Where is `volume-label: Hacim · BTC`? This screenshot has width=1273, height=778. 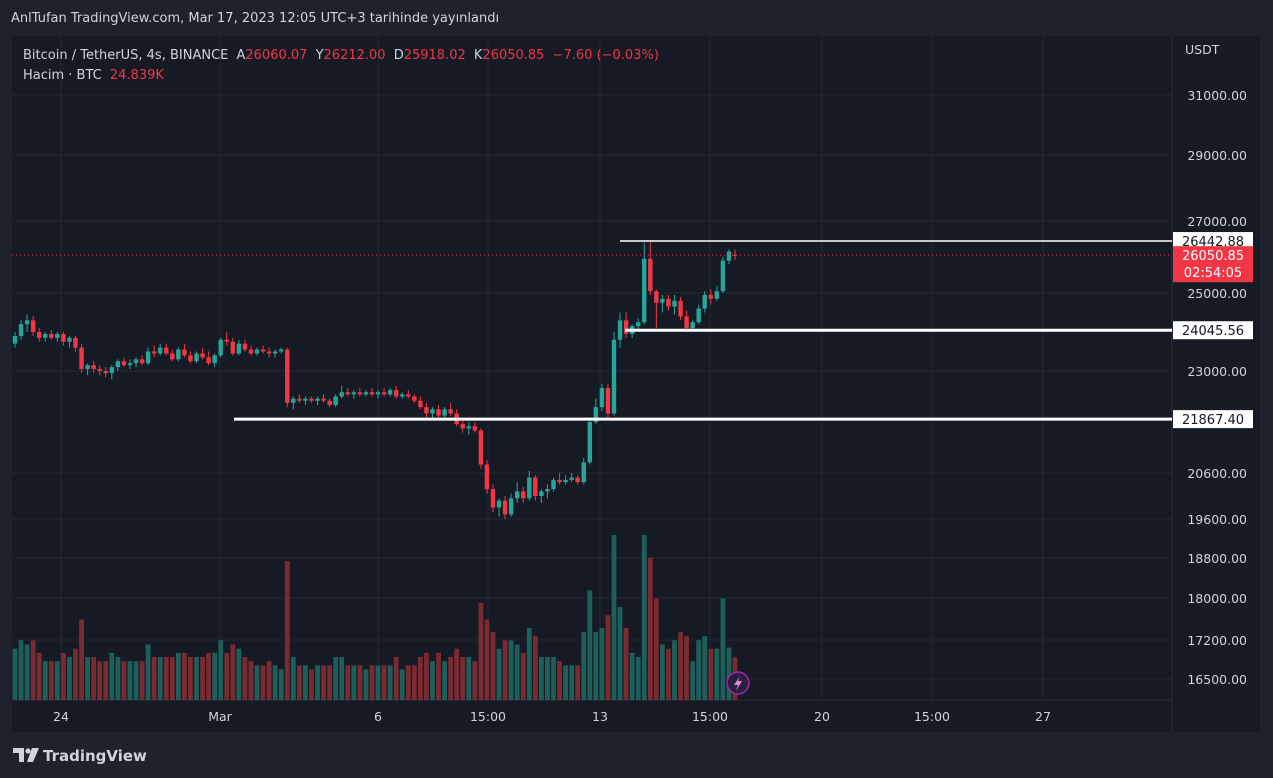
volume-label: Hacim · BTC is located at coordinates (62, 75).